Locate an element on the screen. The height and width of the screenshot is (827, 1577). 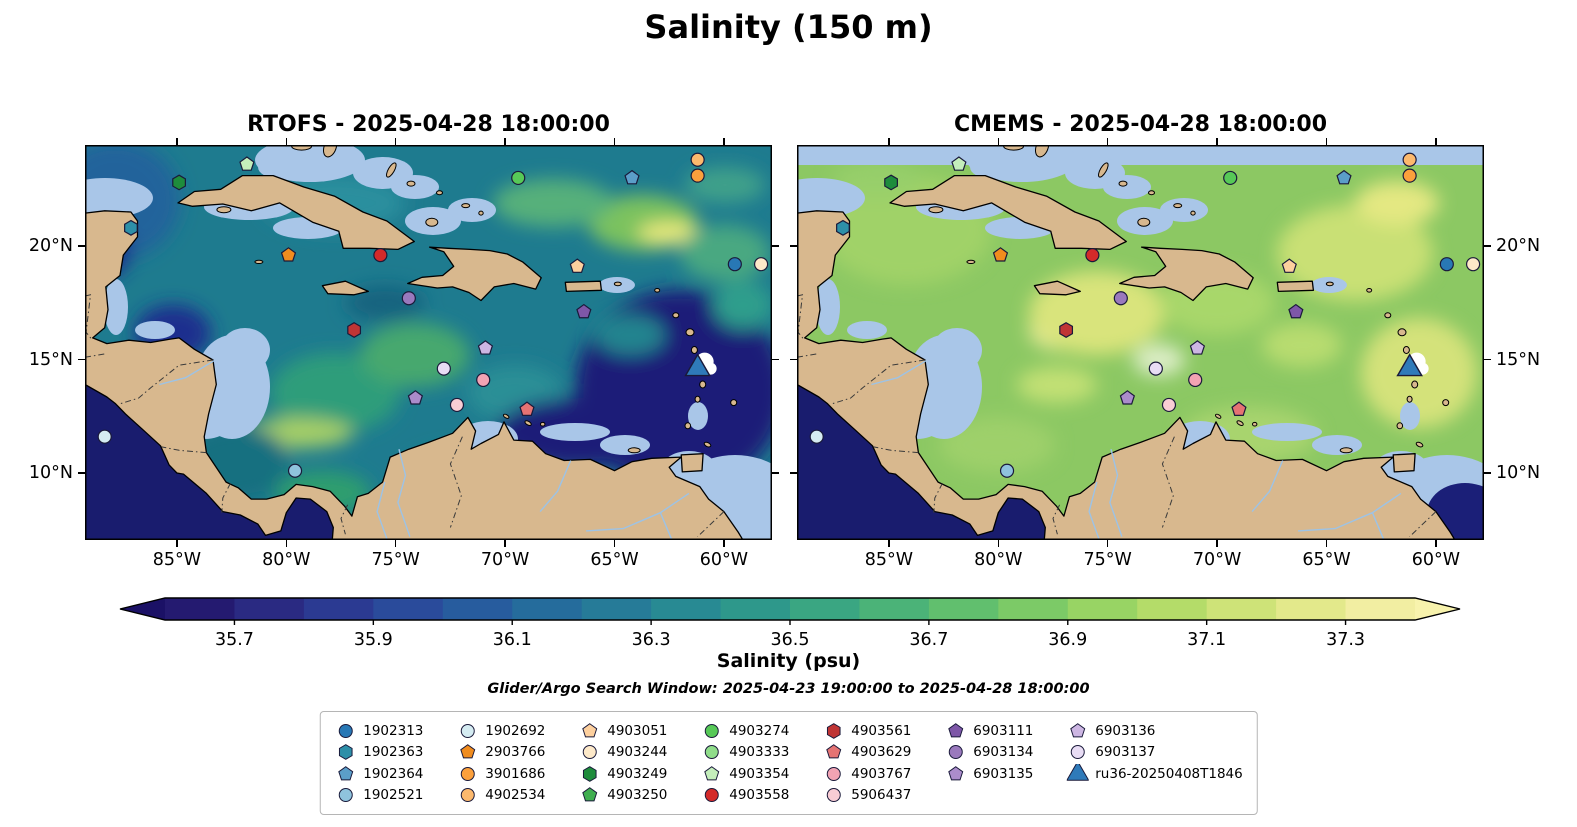
legend-label: 4903354 is located at coordinates (759, 773).